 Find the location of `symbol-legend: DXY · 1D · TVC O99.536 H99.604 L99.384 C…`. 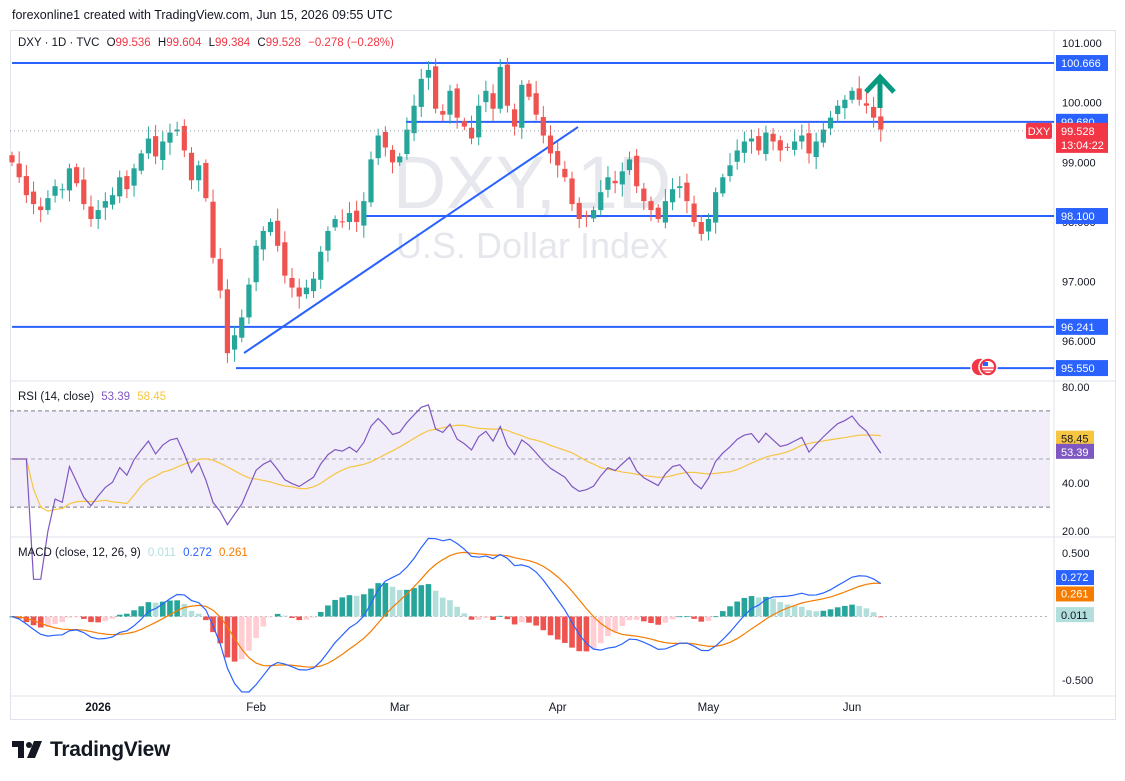

symbol-legend: DXY · 1D · TVC O99.536 H99.604 L99.384 C… is located at coordinates (206, 43).